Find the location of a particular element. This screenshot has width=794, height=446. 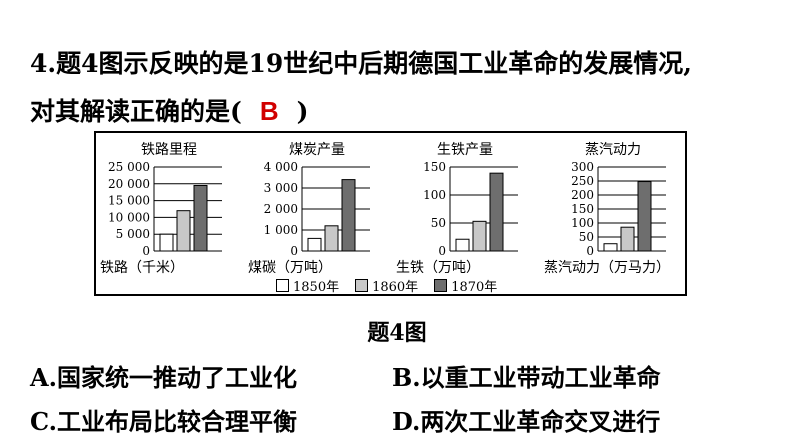

question-line-2: 对其解读正确的是( B) is located at coordinates (169, 110).